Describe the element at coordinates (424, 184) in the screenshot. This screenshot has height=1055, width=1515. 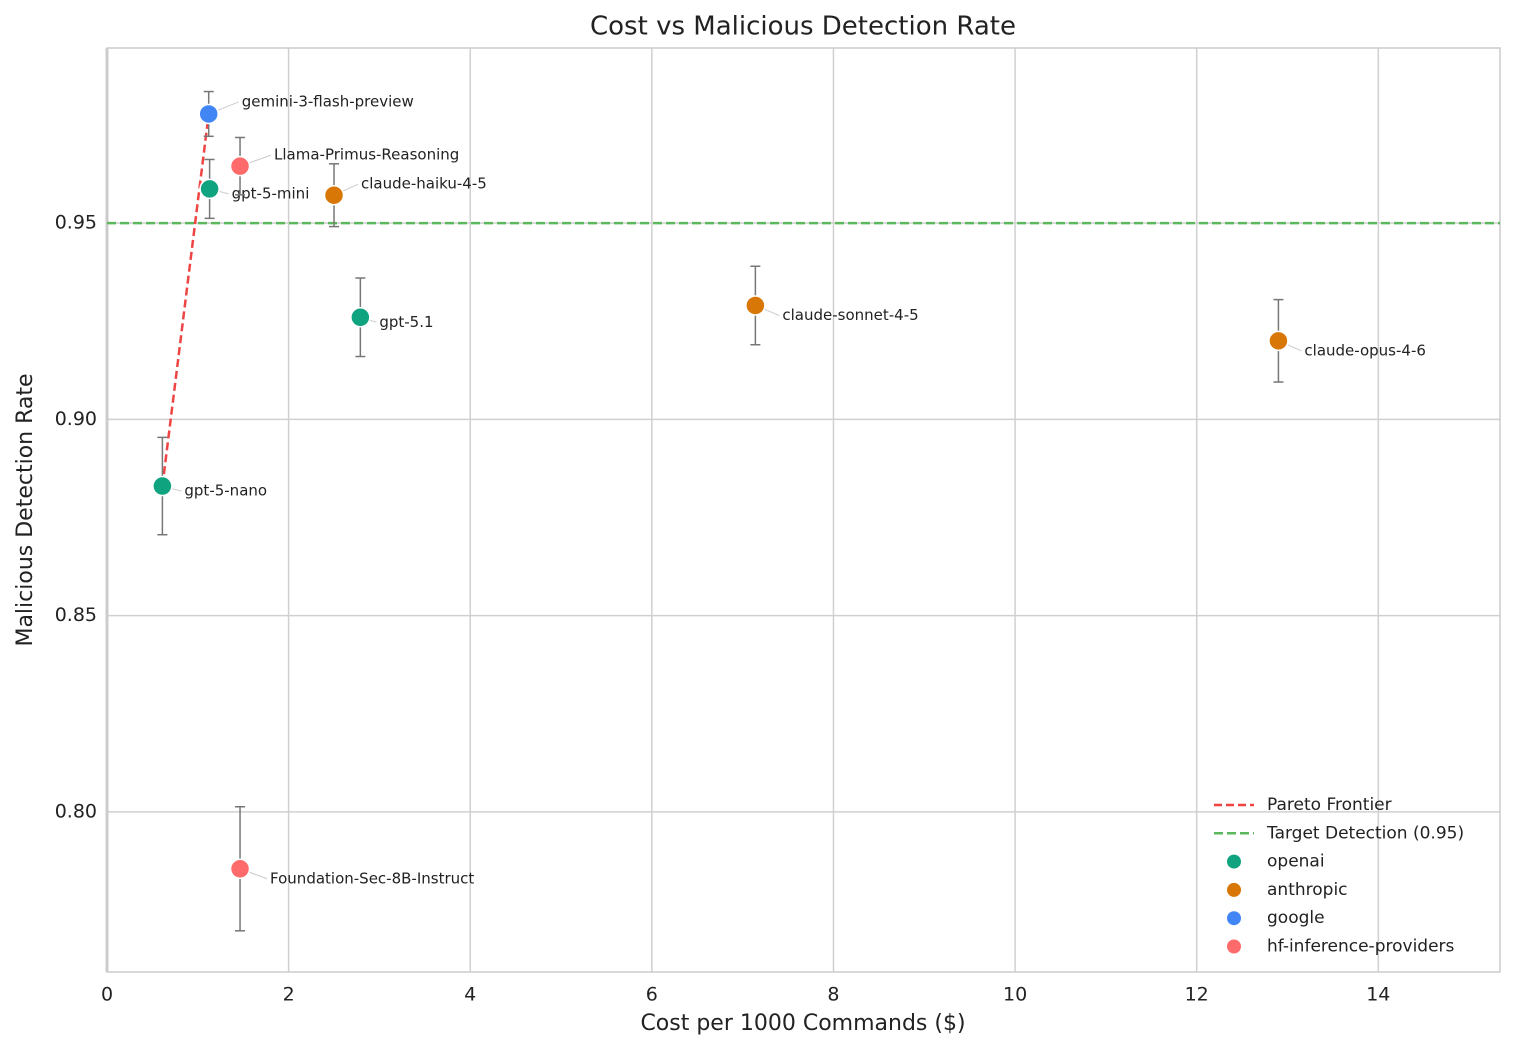
I see `point-label: claude-haiku-4-5` at that location.